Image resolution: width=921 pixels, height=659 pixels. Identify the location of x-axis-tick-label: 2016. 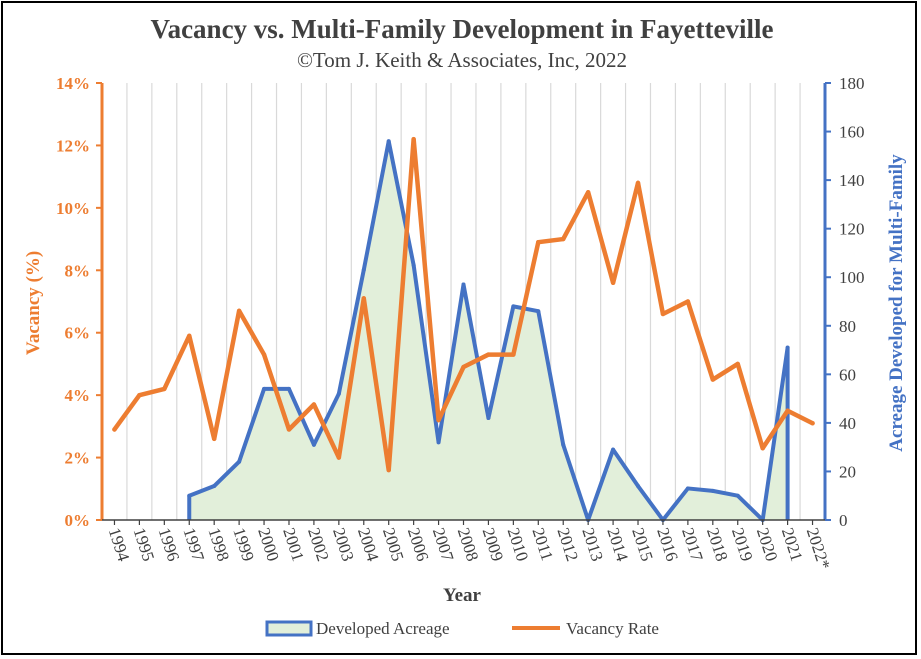
(667, 544).